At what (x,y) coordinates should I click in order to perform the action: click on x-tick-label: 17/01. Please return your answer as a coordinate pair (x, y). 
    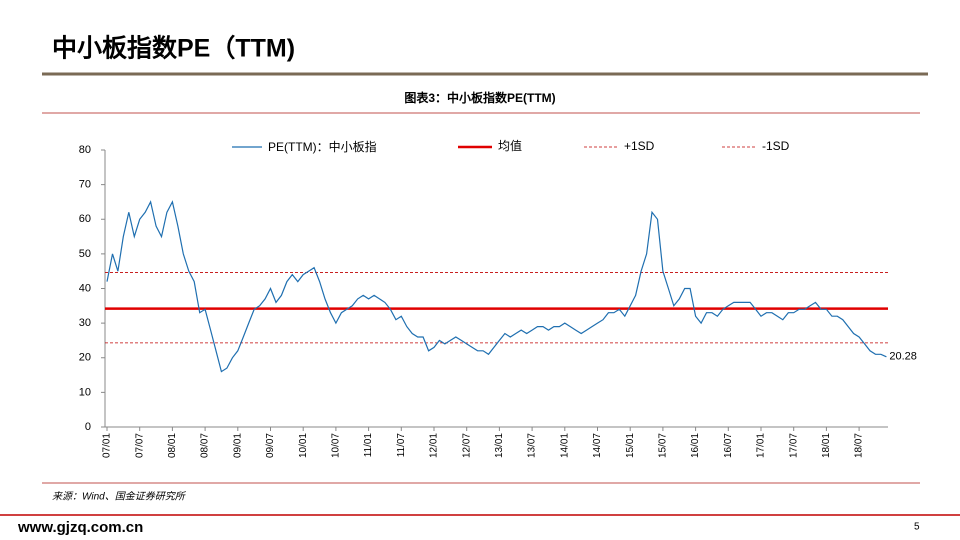
    Looking at the image, I should click on (761, 445).